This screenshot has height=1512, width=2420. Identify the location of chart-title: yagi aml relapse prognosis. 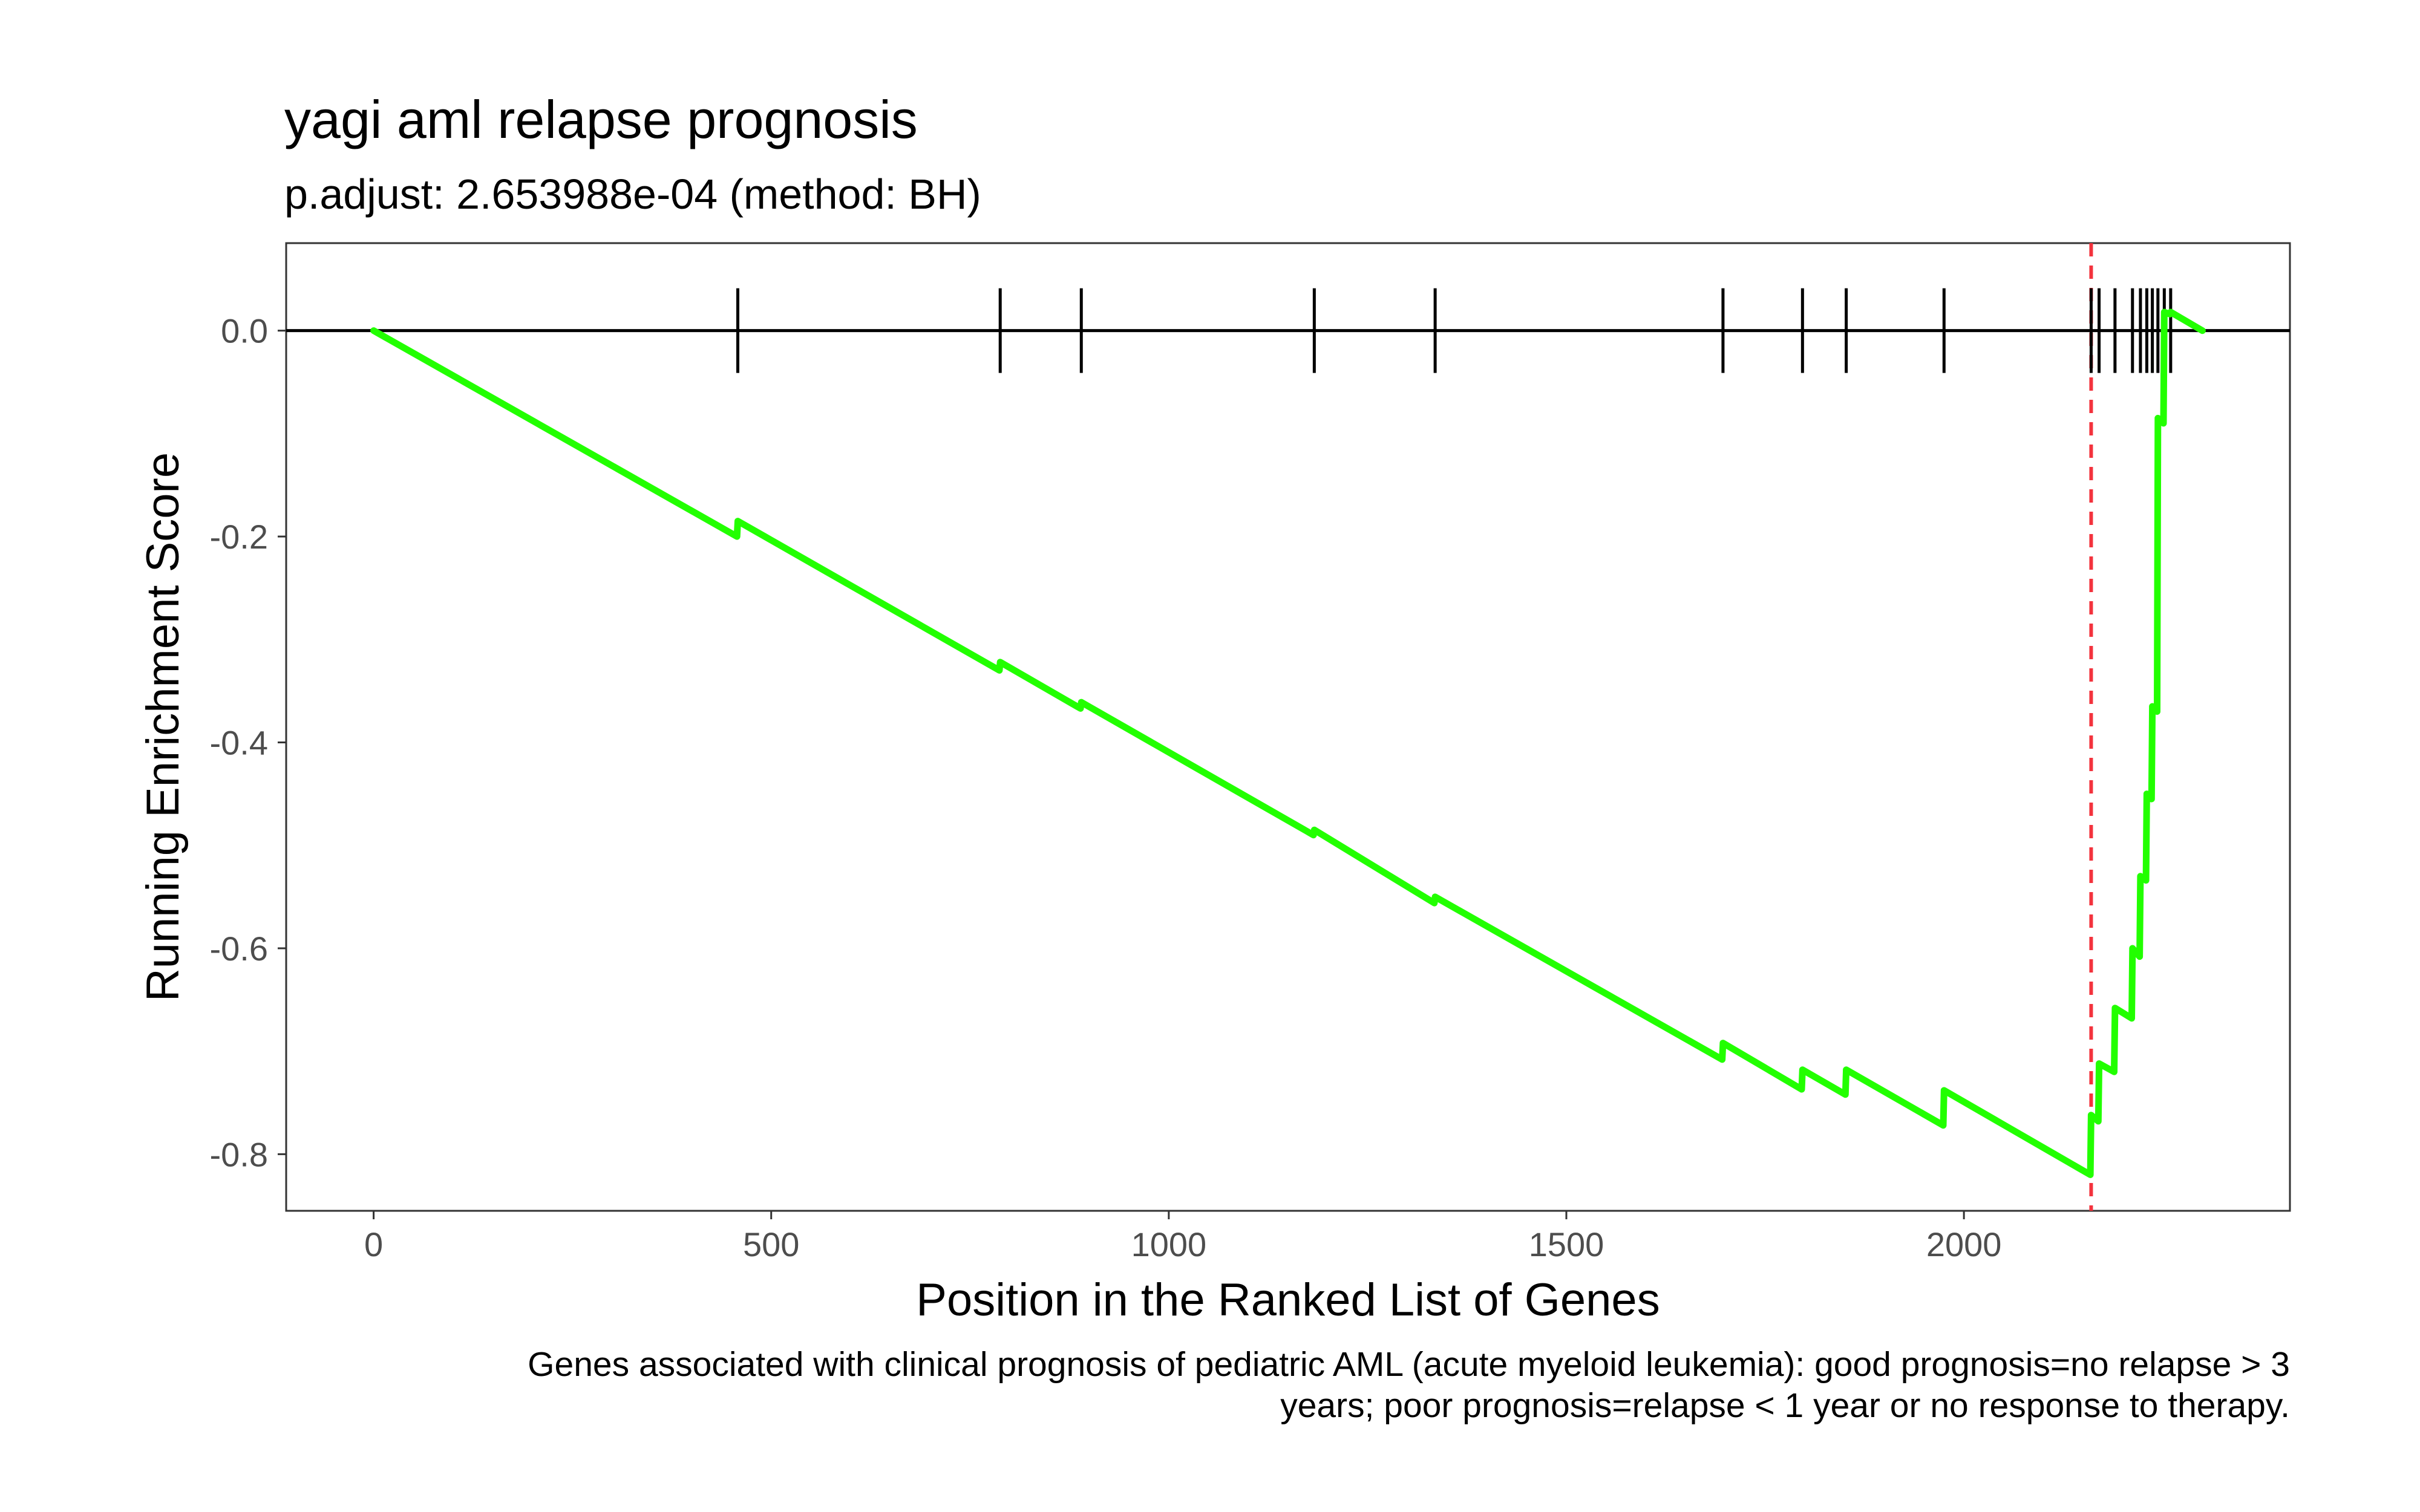
(601, 119).